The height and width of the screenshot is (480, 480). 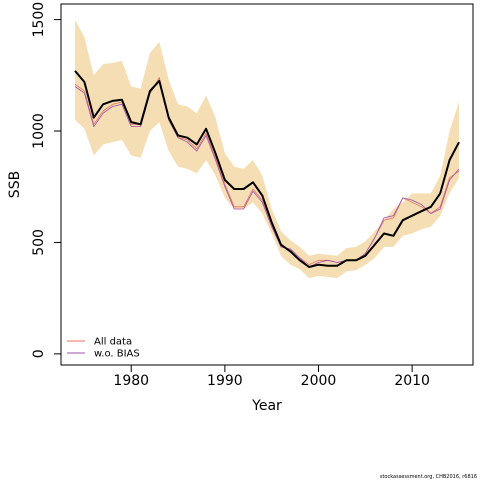 I want to click on y-axis: 0 500 1000 1500, so click(x=46, y=180).